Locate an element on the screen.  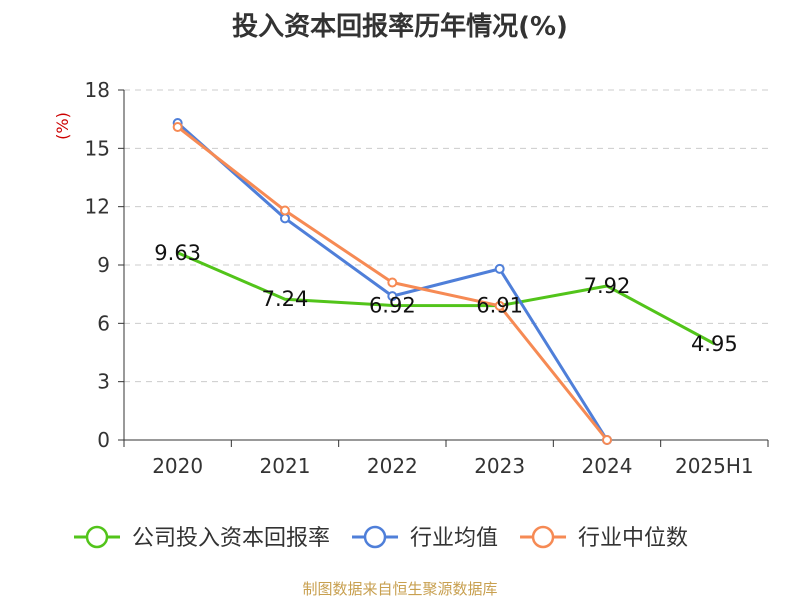
x-tick-label: 2020 is located at coordinates (177, 466).